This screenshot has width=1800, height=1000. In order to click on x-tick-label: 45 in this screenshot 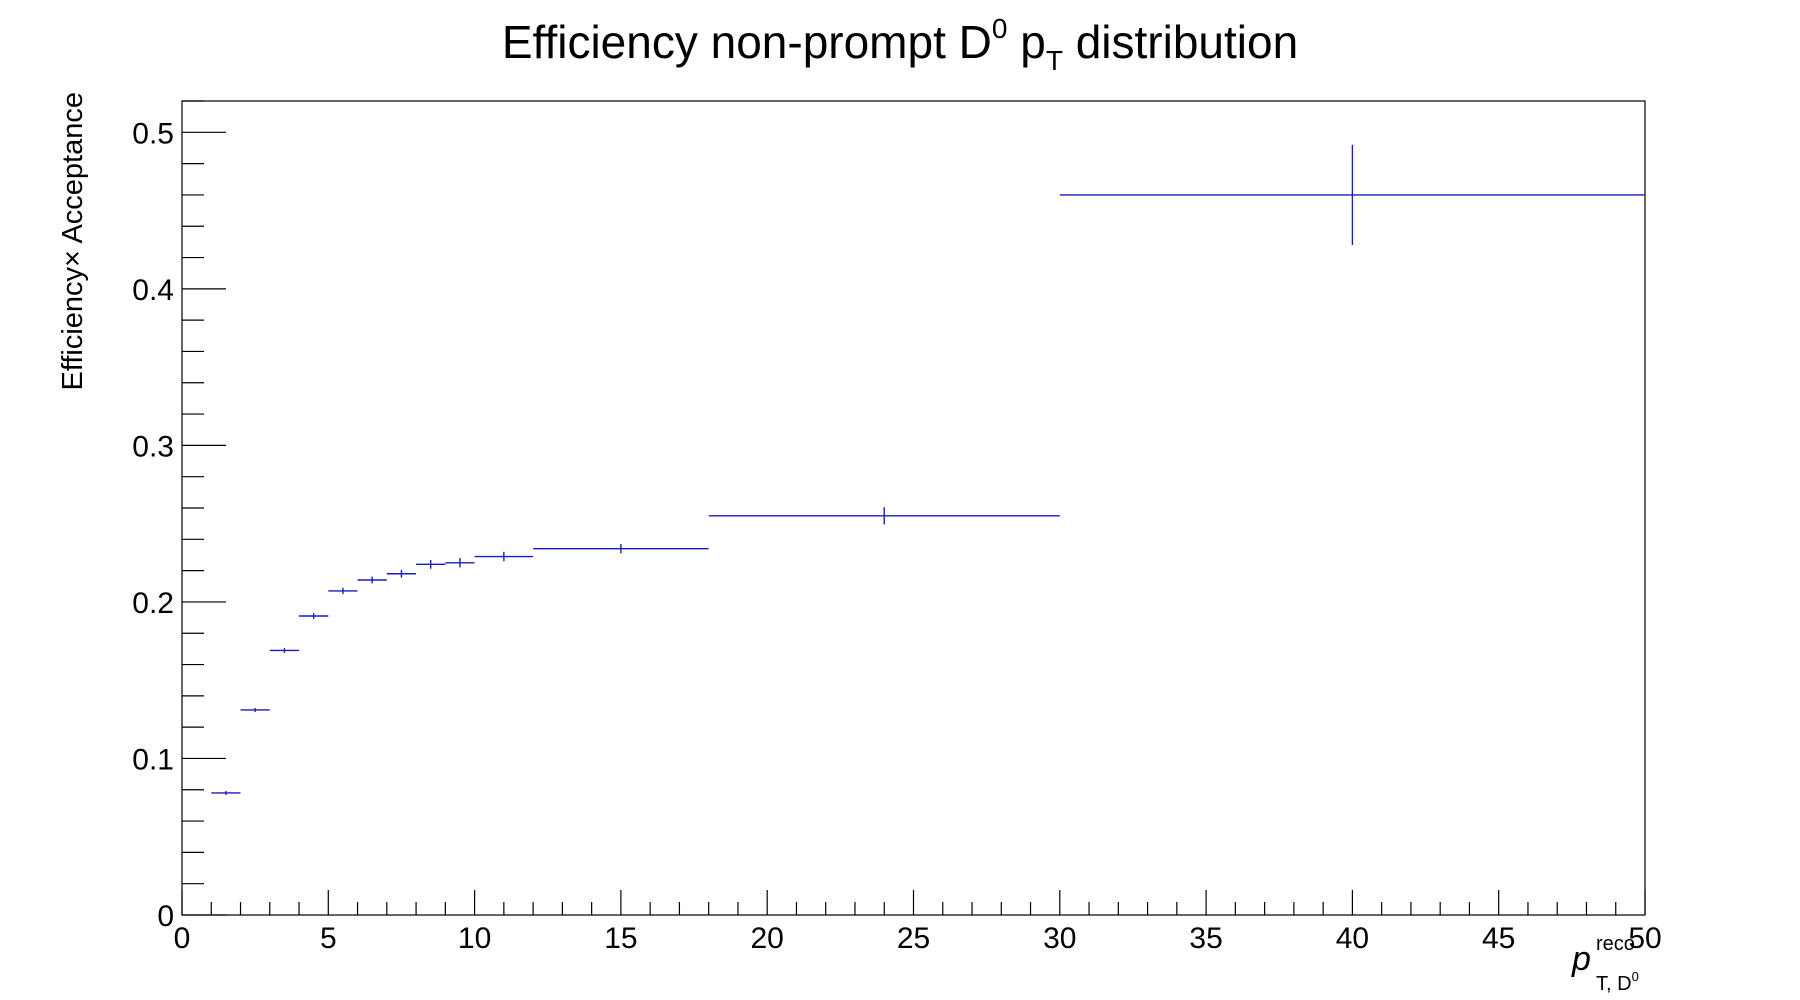, I will do `click(1498, 938)`.